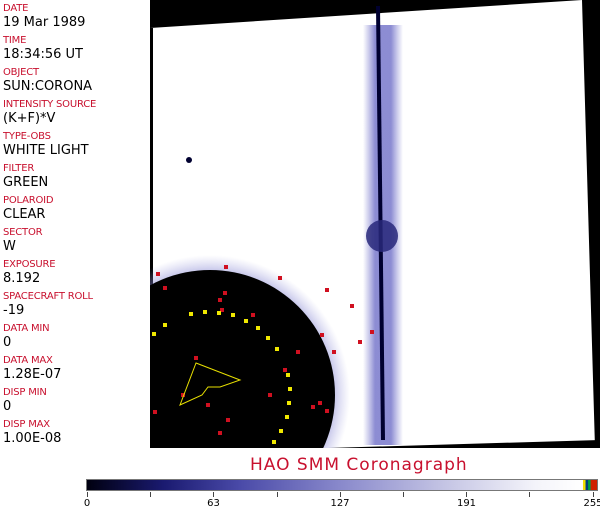 Image resolution: width=600 pixels, height=512 pixels. Describe the element at coordinates (28, 200) in the screenshot. I see `field-label: POLAROID` at that location.